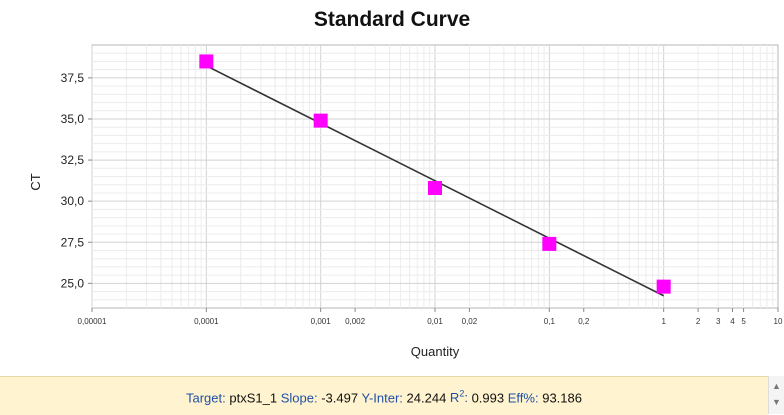 The width and height of the screenshot is (784, 415). Describe the element at coordinates (466, 398) in the screenshot. I see `r2-label-colon: :` at that location.